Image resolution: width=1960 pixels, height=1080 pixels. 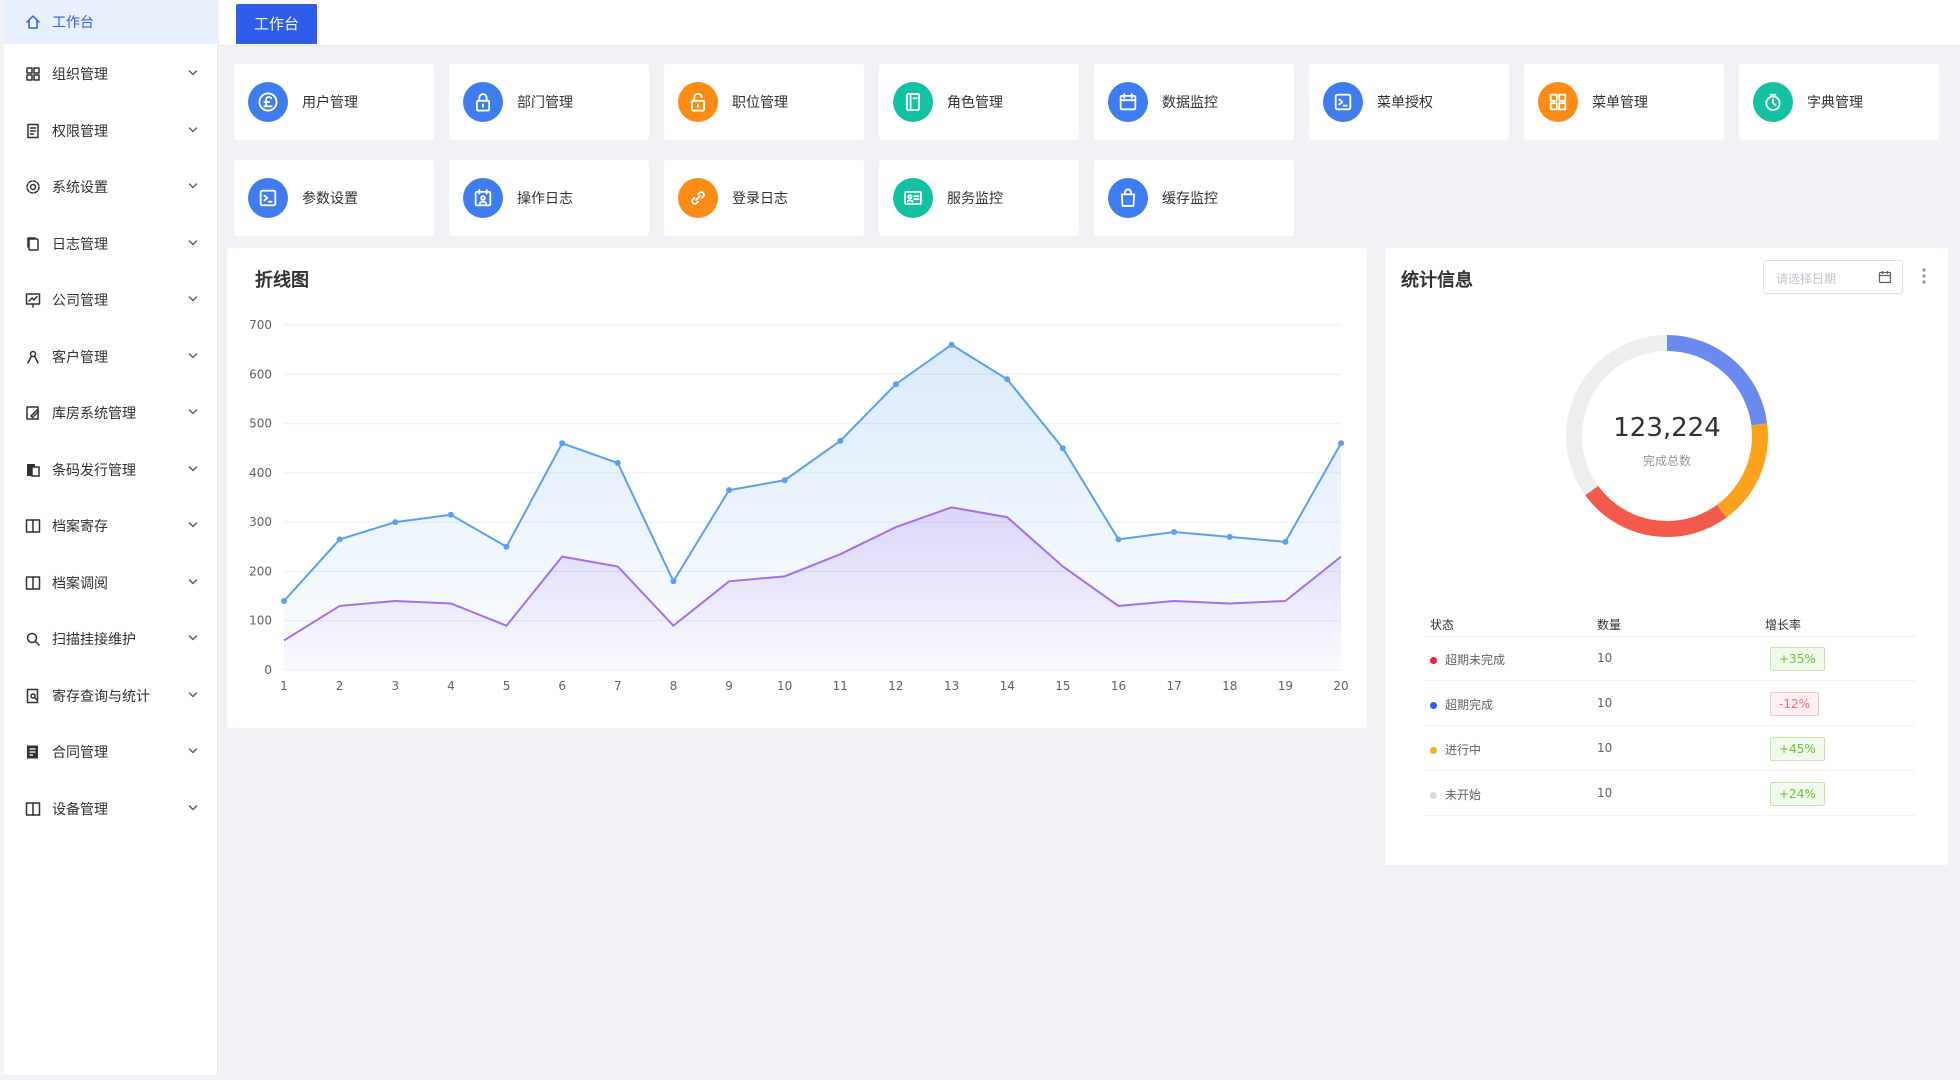 I want to click on sidebar-item-12: 寄存查询与统计, so click(x=111, y=696).